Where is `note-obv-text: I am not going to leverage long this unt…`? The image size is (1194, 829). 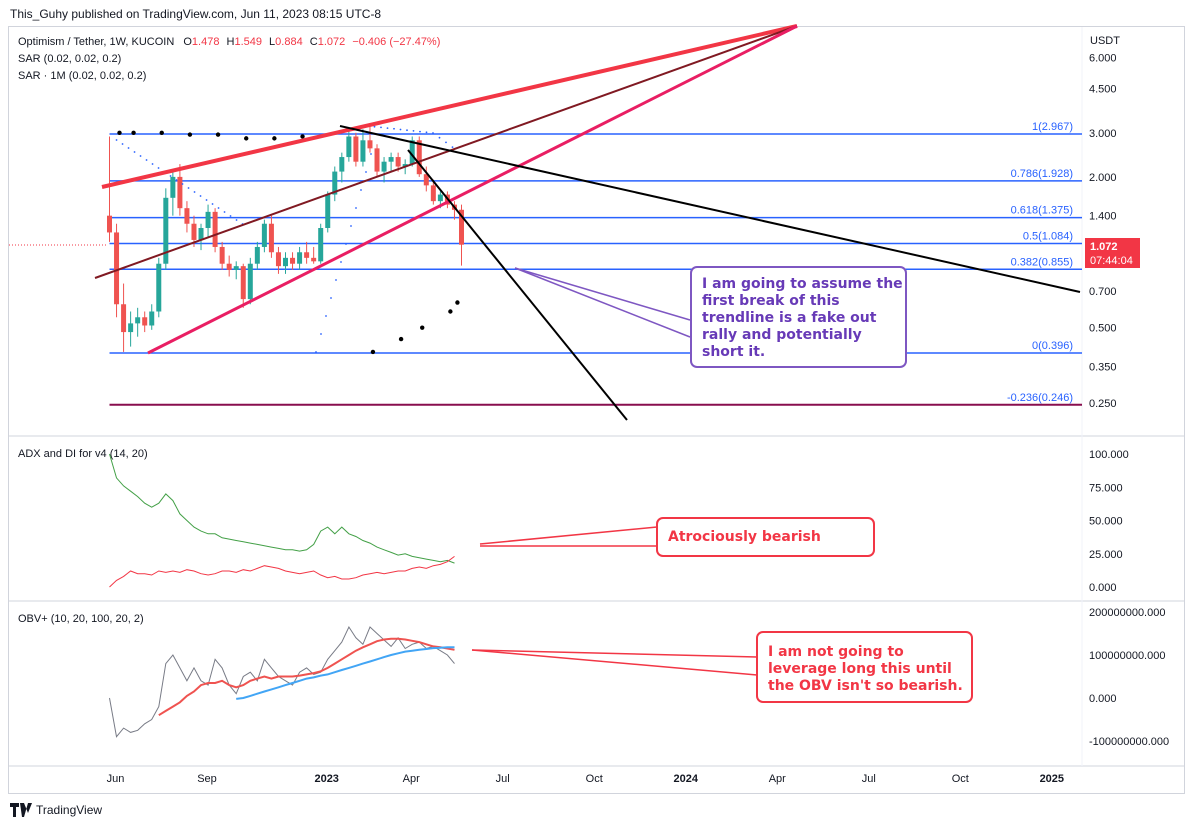
note-obv-text: I am not going to leverage long this unt… is located at coordinates (865, 669).